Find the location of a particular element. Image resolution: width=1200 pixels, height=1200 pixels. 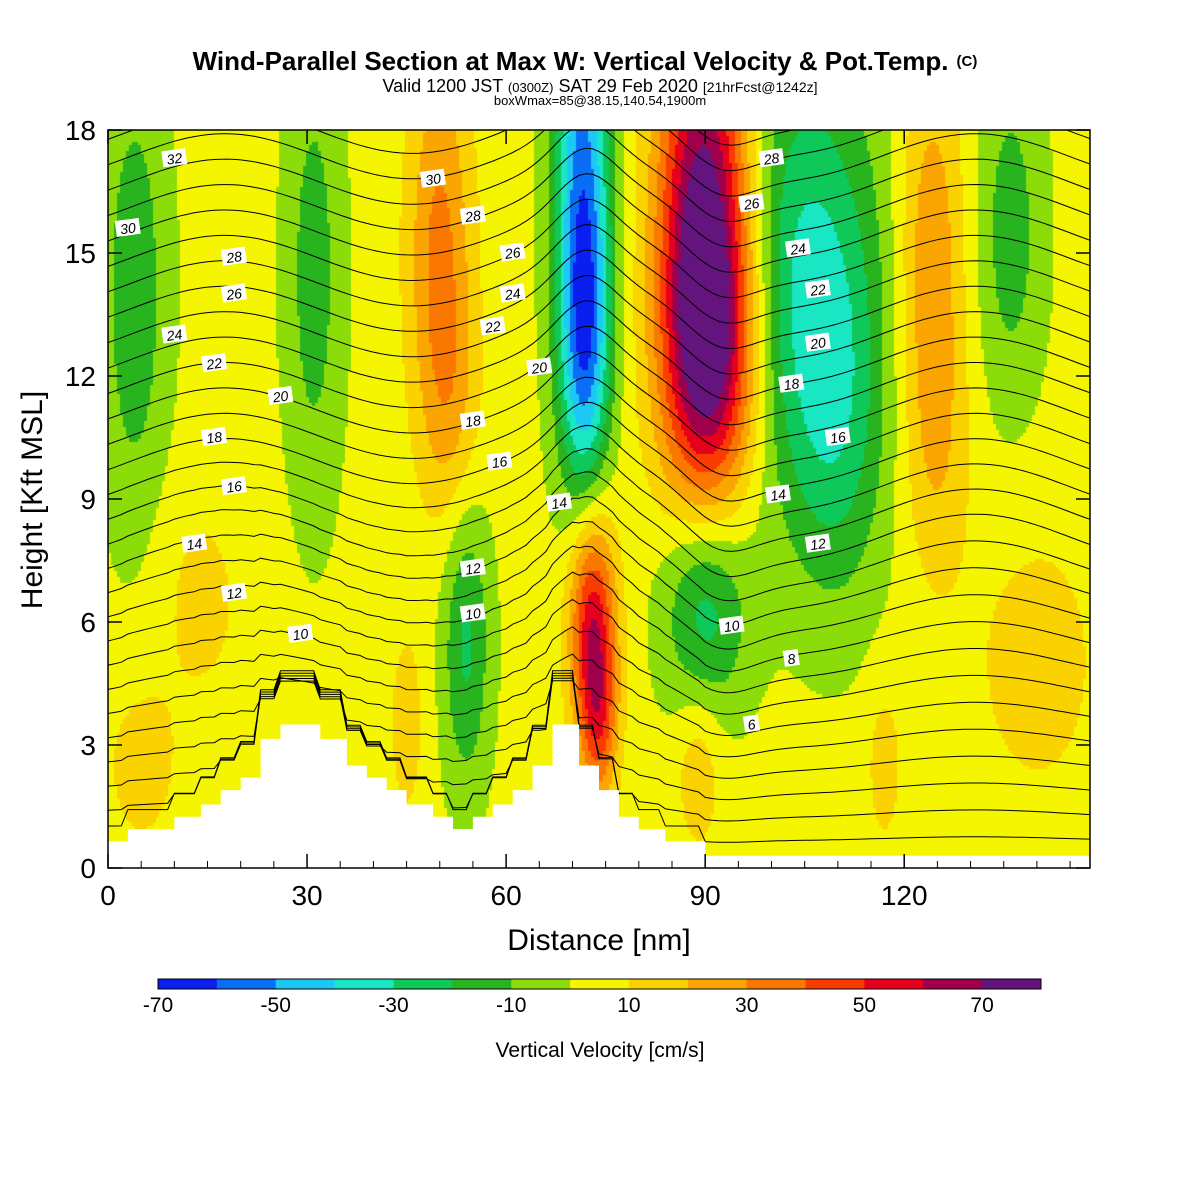

terrain-mask is located at coordinates (599, 796).